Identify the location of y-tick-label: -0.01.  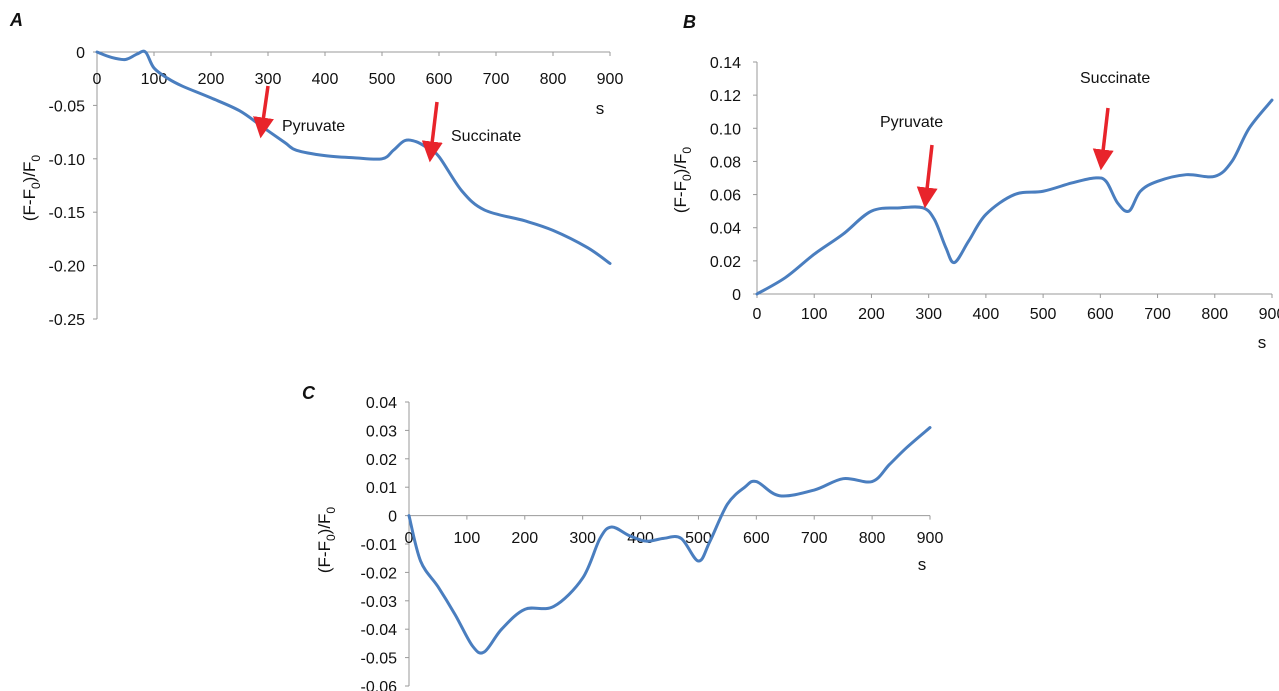
(379, 545).